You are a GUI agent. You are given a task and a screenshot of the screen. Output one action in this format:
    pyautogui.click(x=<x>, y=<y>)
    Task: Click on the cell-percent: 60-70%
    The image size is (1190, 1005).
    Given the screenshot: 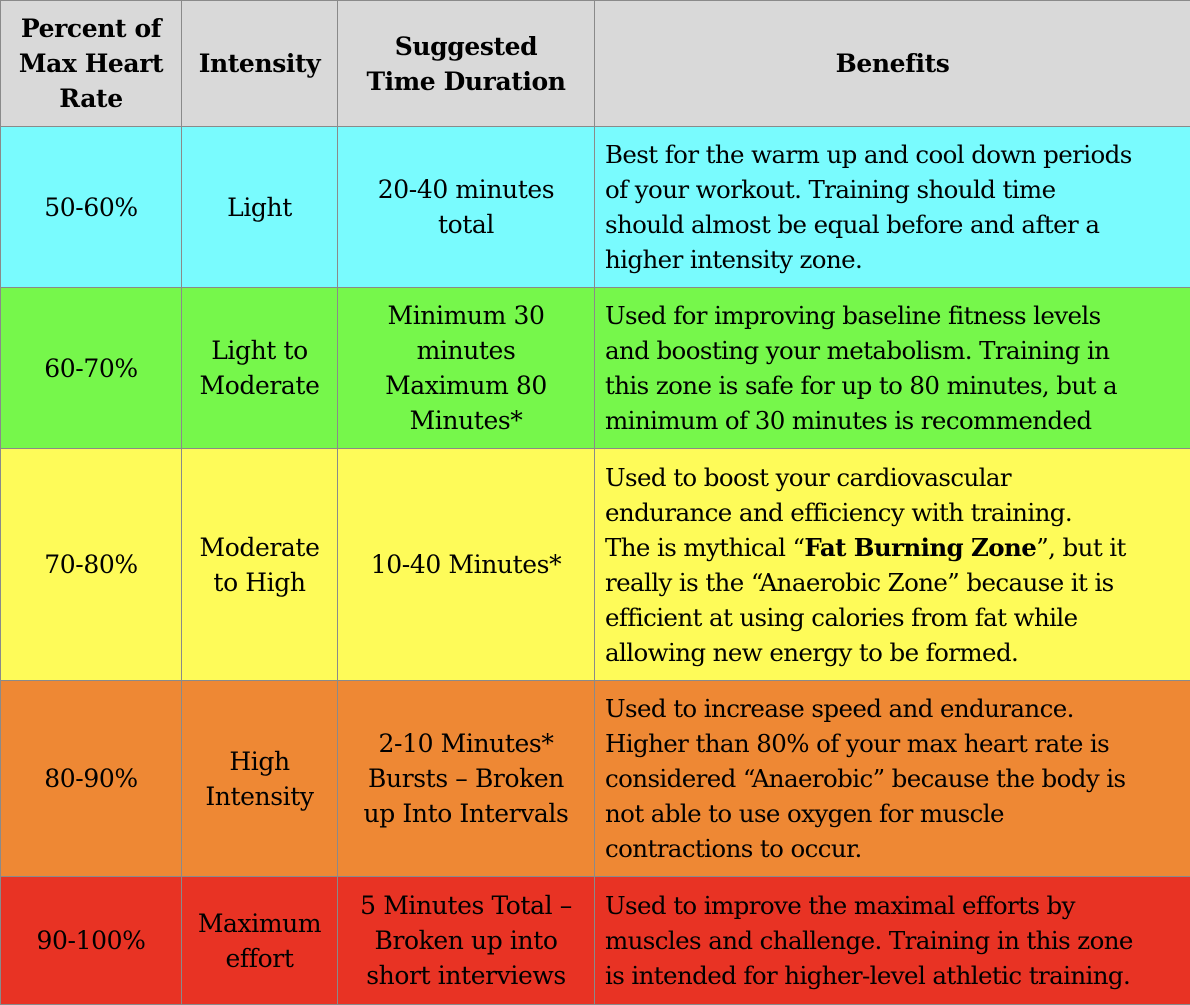 What is the action you would take?
    pyautogui.click(x=91, y=368)
    